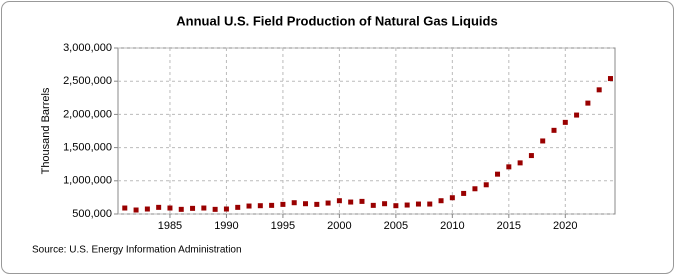 The height and width of the screenshot is (275, 675). What do you see at coordinates (87, 48) in the screenshot?
I see `y-tick-label: 3,000,000` at bounding box center [87, 48].